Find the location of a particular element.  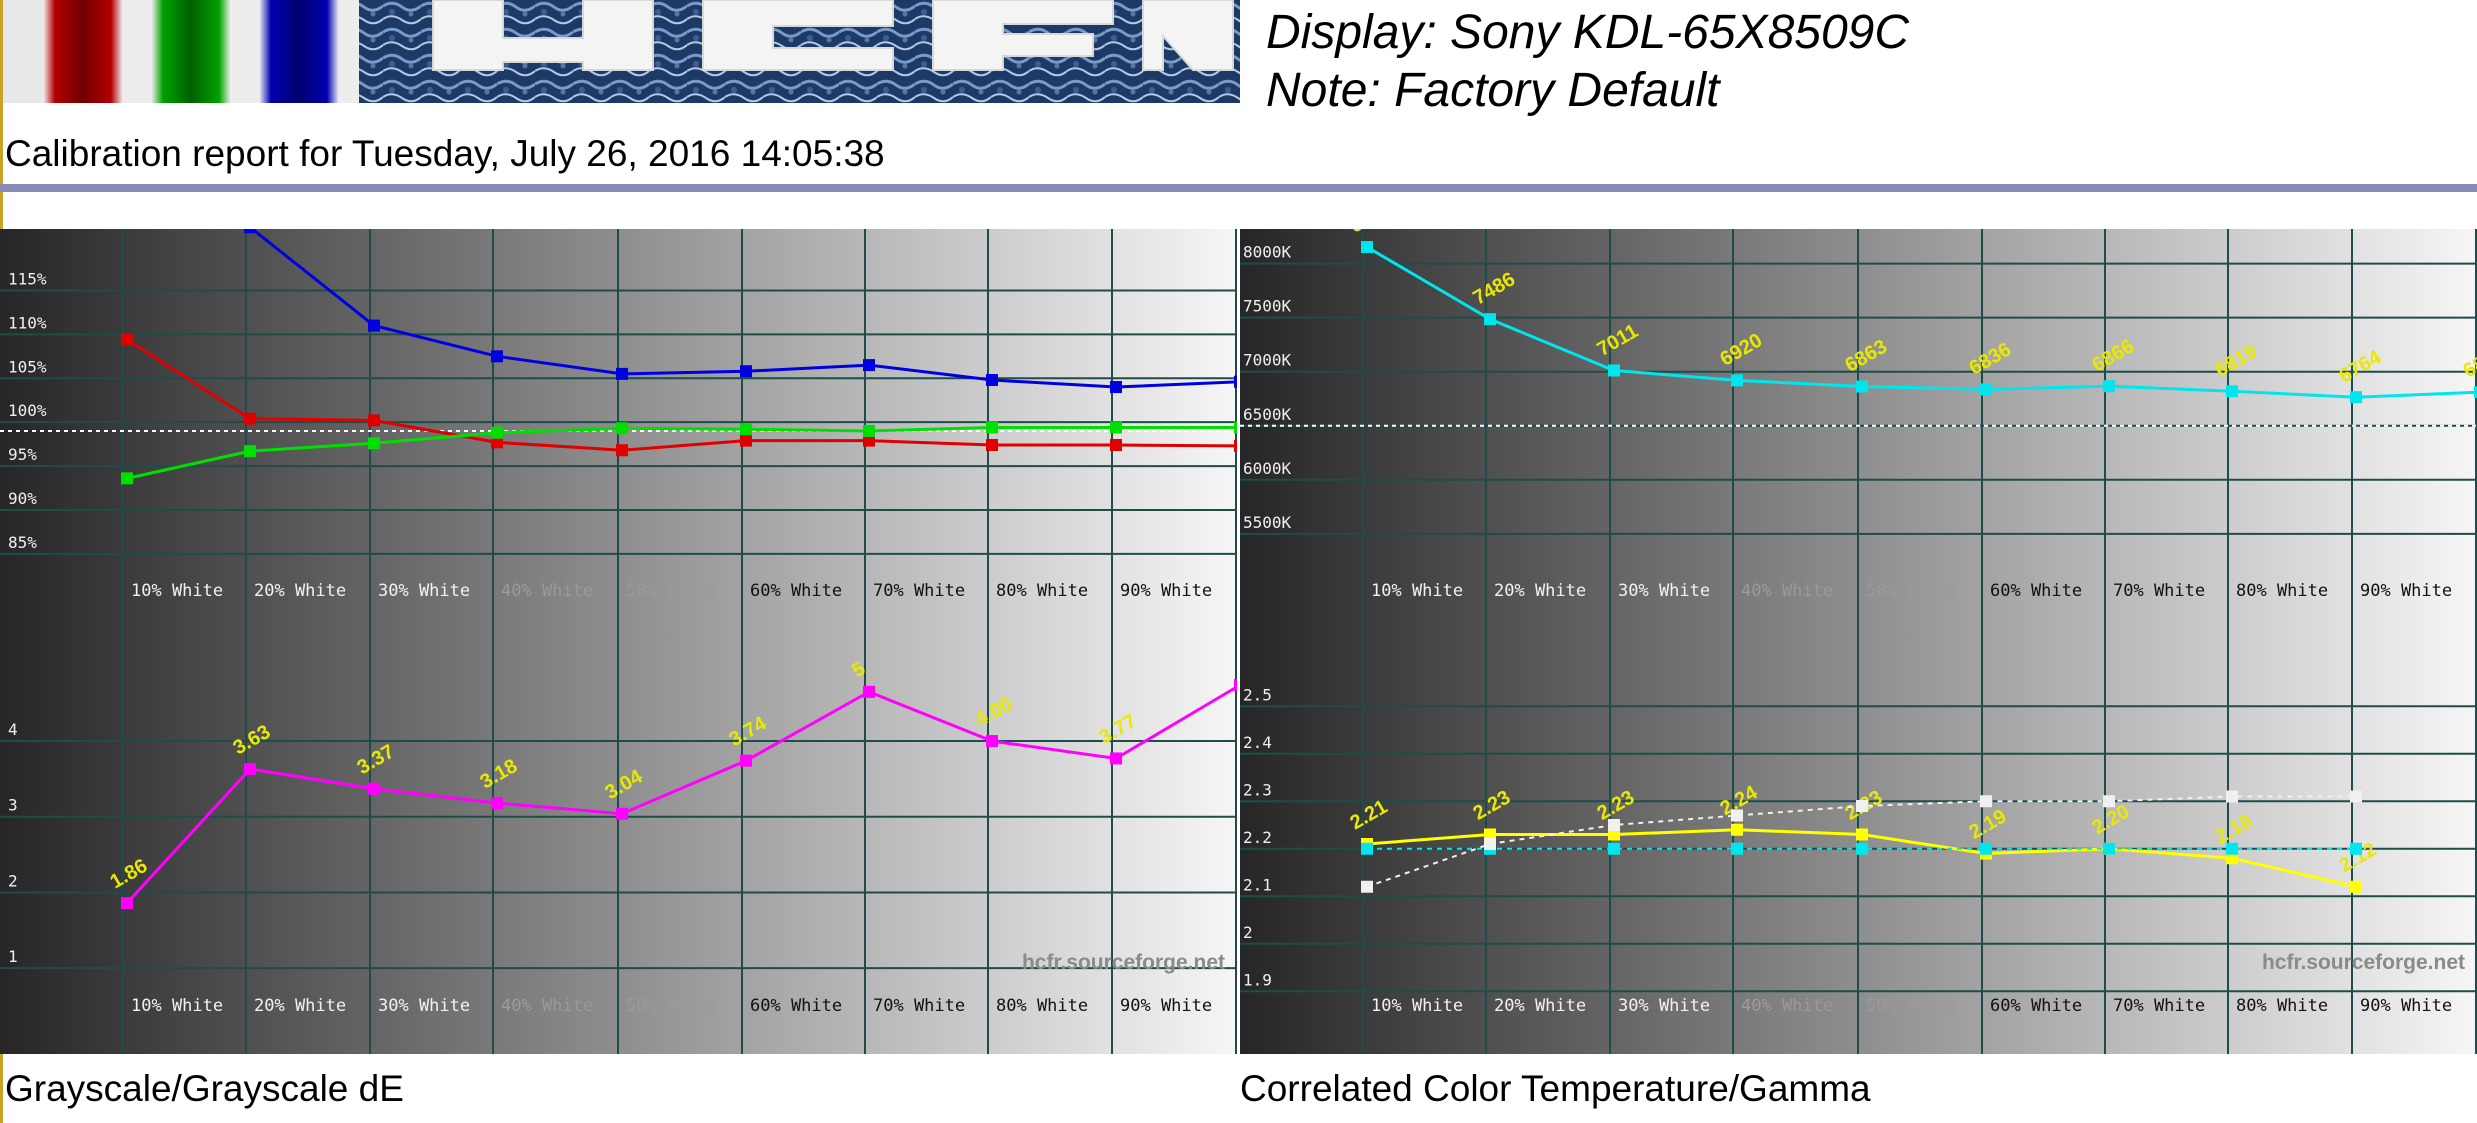

y-tick-label: 6000K is located at coordinates (1267, 468).